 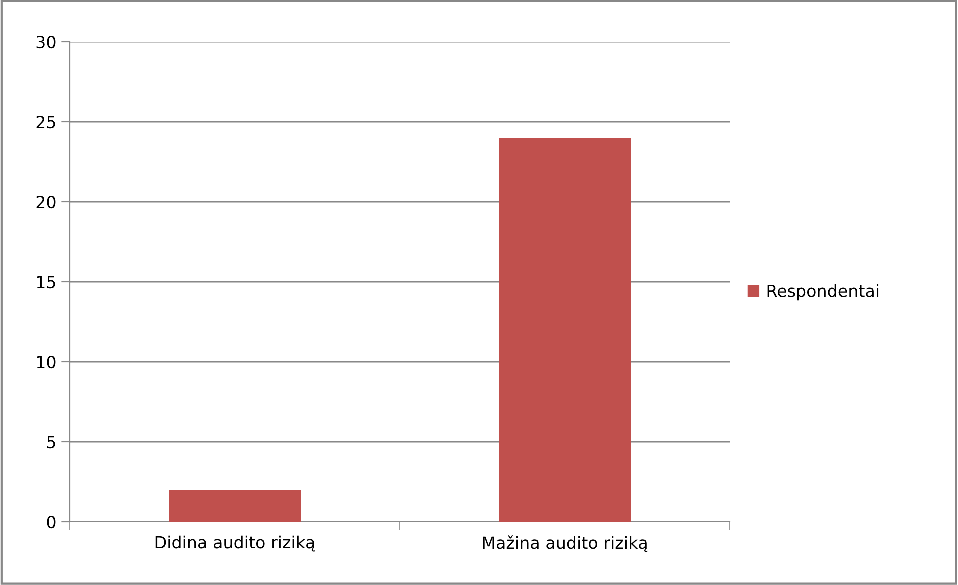 What do you see at coordinates (46, 42) in the screenshot?
I see `y-tick-label: 30` at bounding box center [46, 42].